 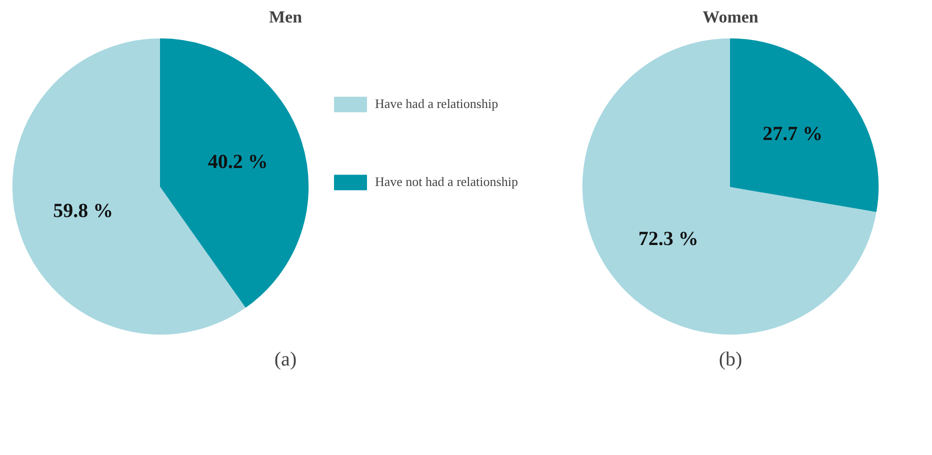 I want to click on chart-title: Women, so click(x=730, y=17).